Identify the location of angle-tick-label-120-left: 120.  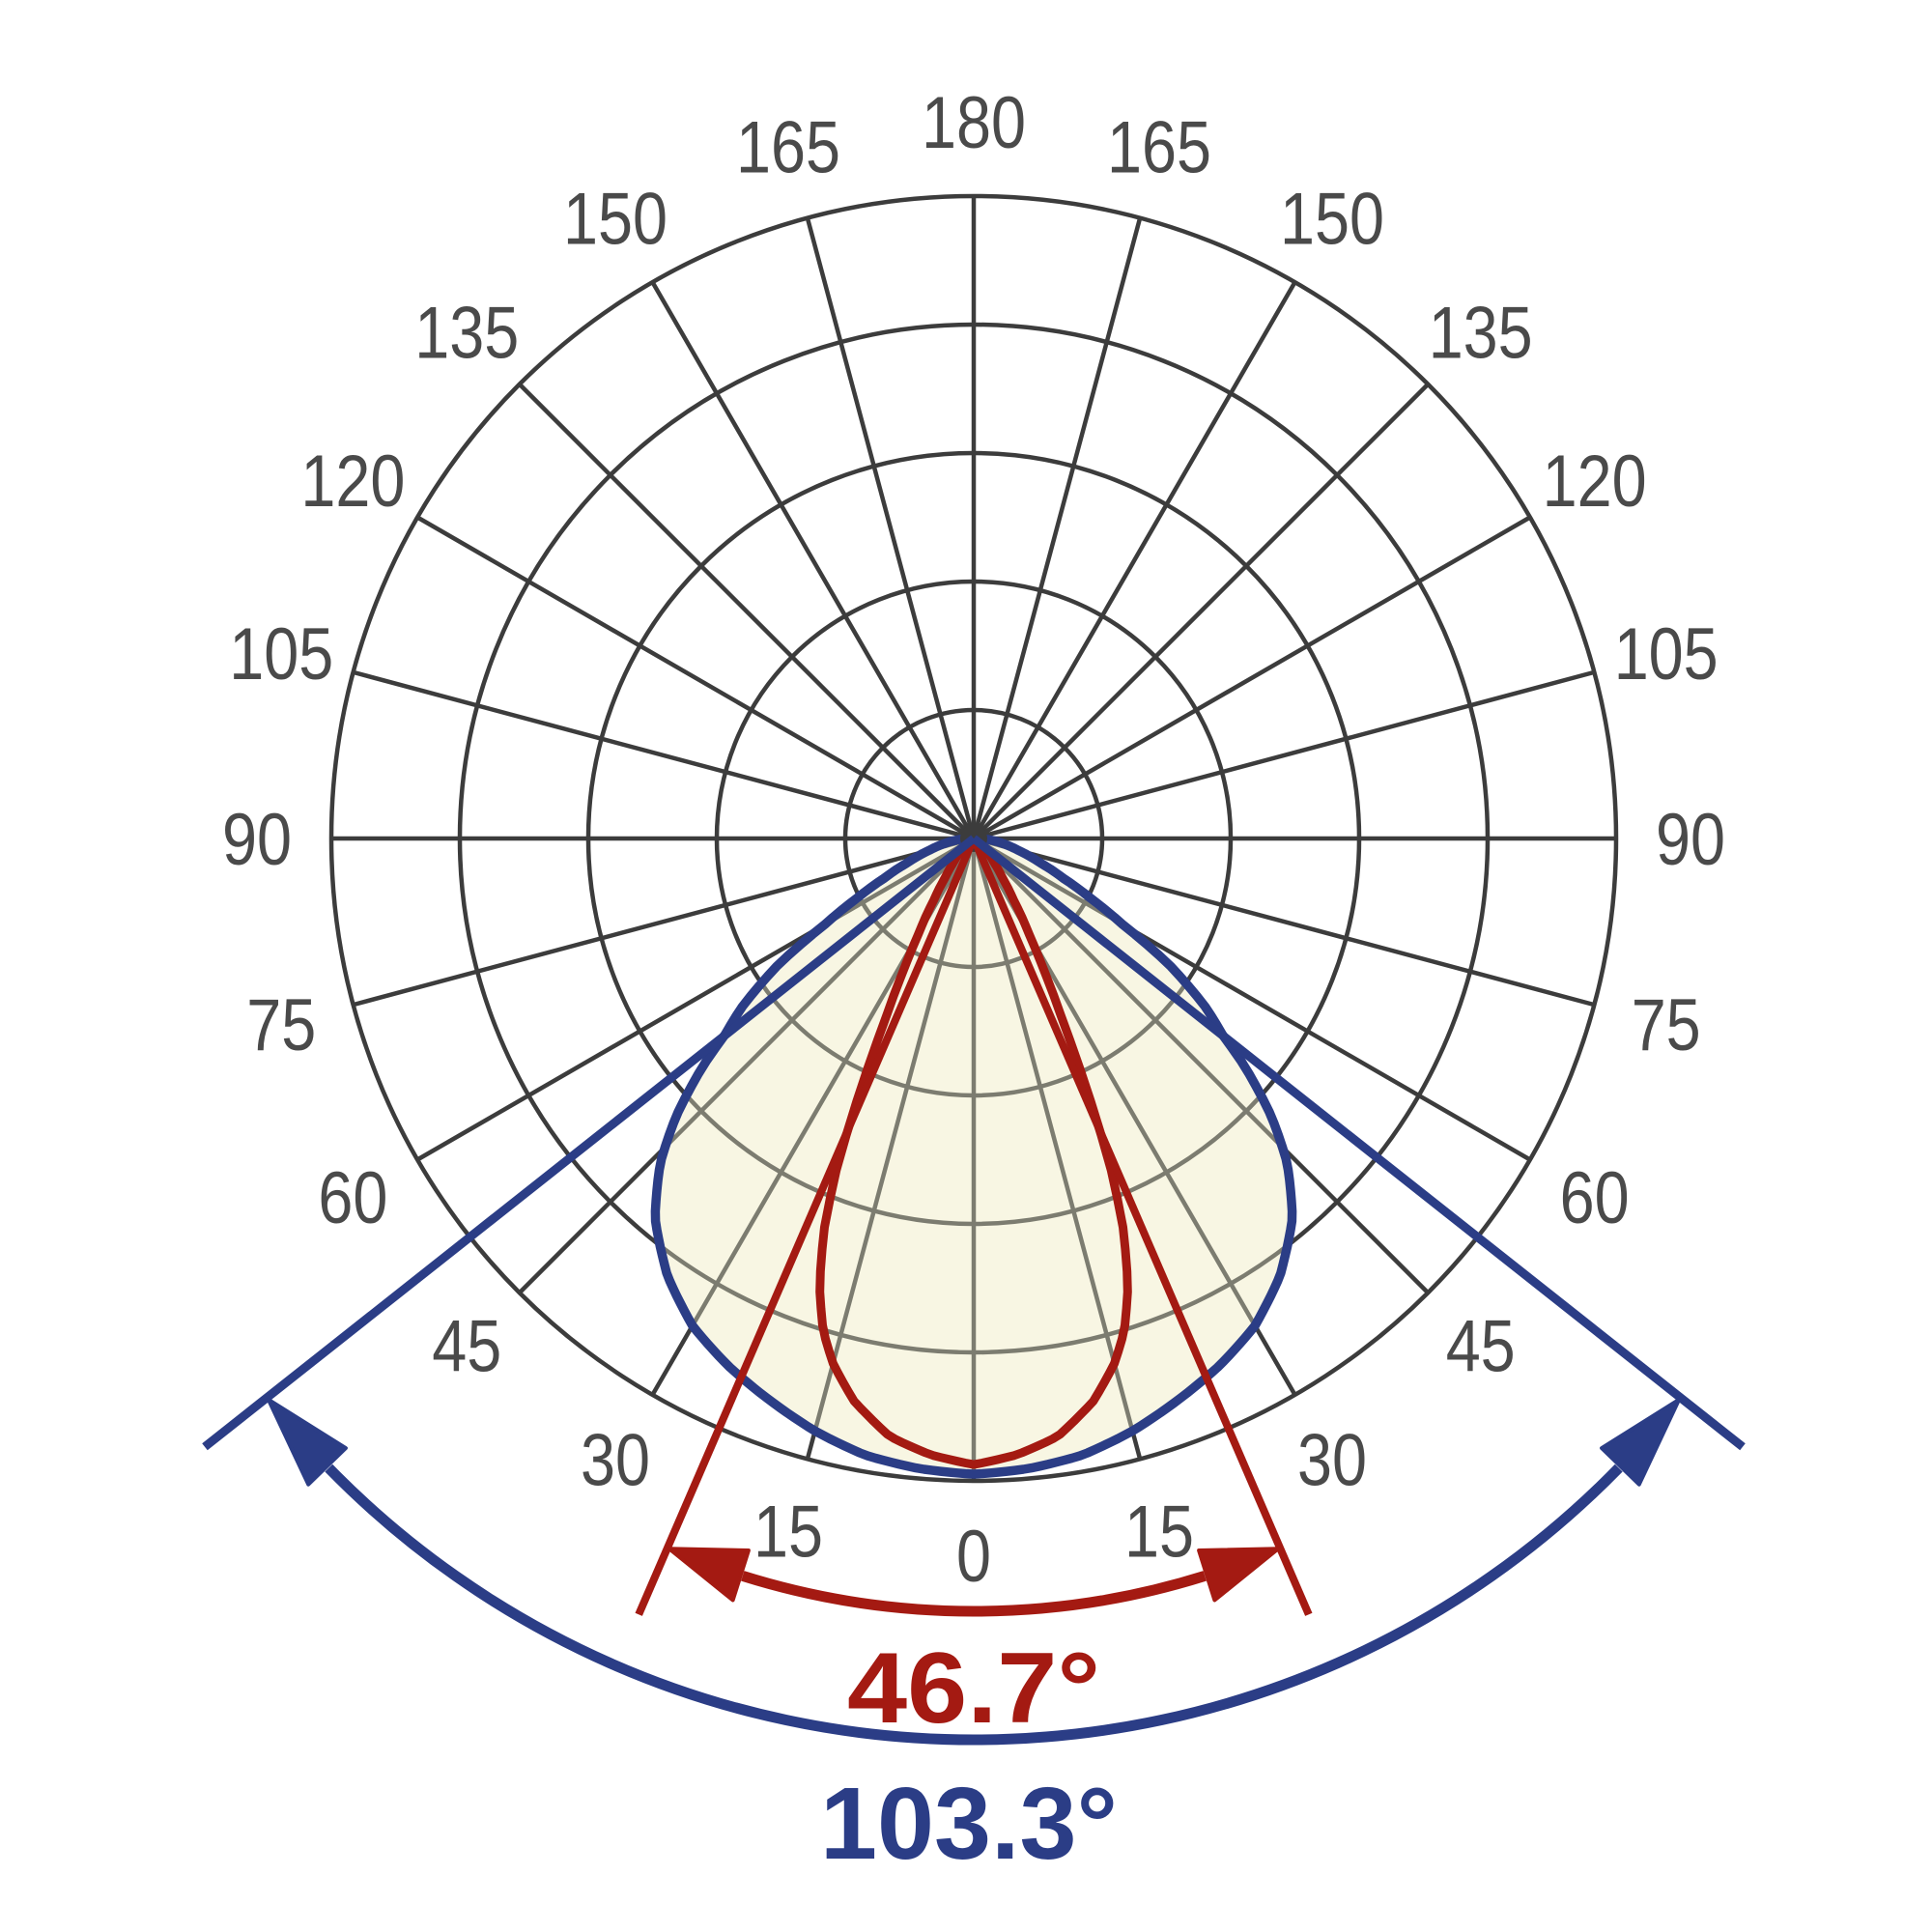
(352, 481).